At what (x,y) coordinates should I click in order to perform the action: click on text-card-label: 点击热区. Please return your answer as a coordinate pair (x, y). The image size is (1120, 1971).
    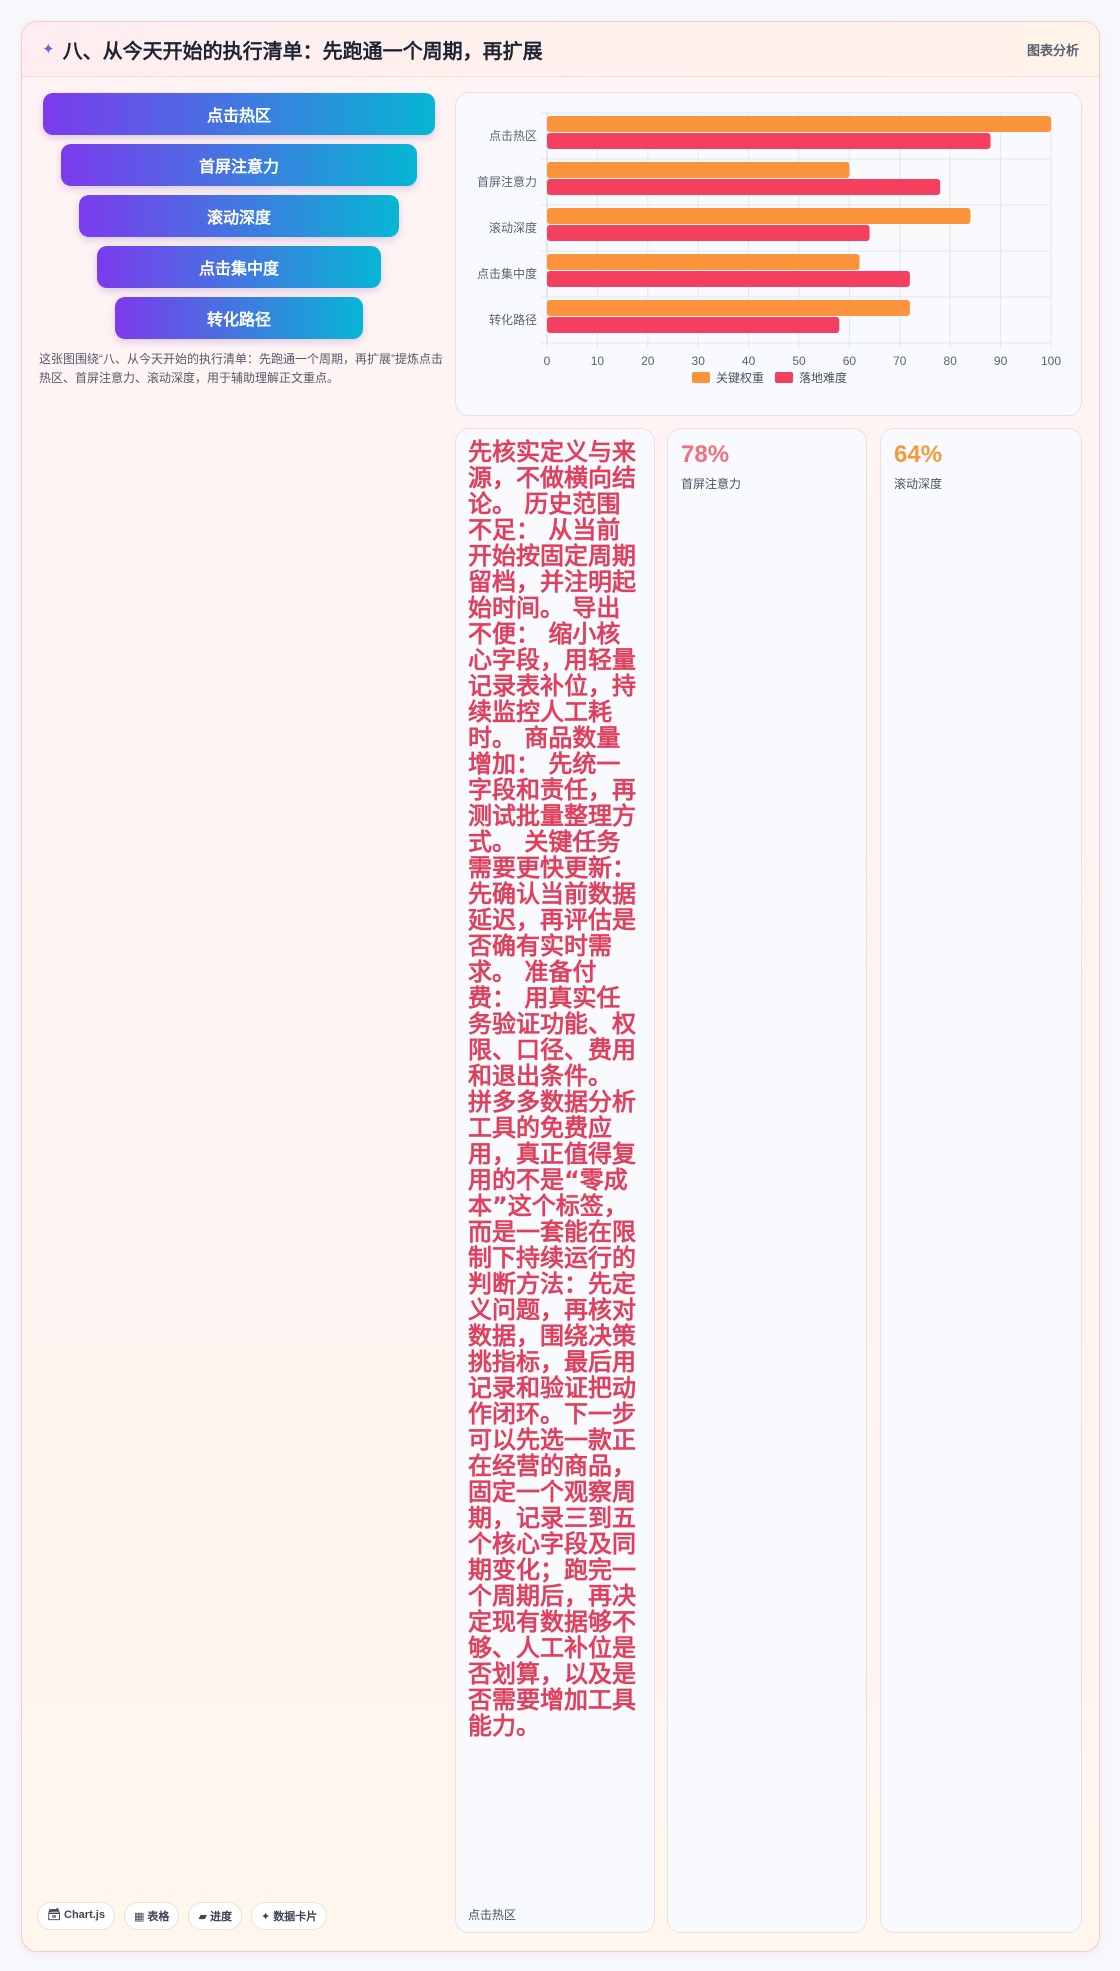
    Looking at the image, I should click on (492, 1915).